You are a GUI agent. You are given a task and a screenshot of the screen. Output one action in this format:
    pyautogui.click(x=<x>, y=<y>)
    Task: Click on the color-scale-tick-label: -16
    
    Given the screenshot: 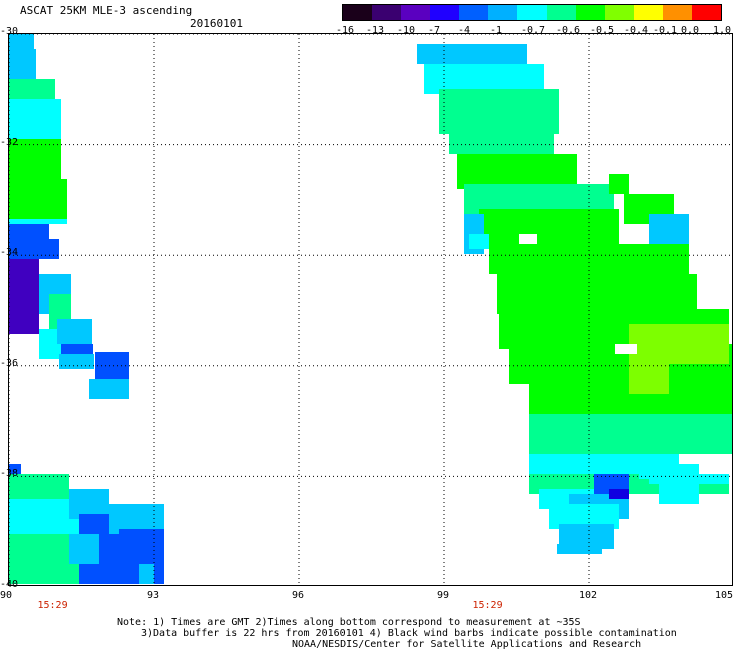 What is the action you would take?
    pyautogui.click(x=345, y=30)
    